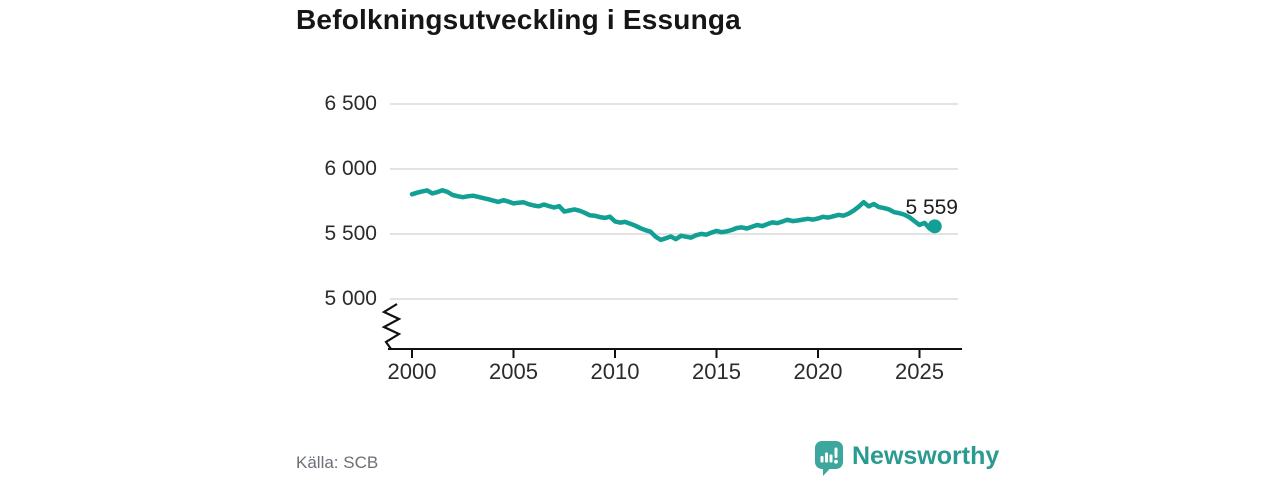  Describe the element at coordinates (350, 168) in the screenshot. I see `y-tick-label: 6 000` at that location.